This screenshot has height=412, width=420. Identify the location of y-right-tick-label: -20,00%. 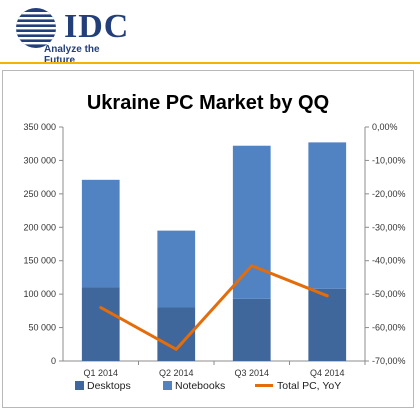
(389, 194).